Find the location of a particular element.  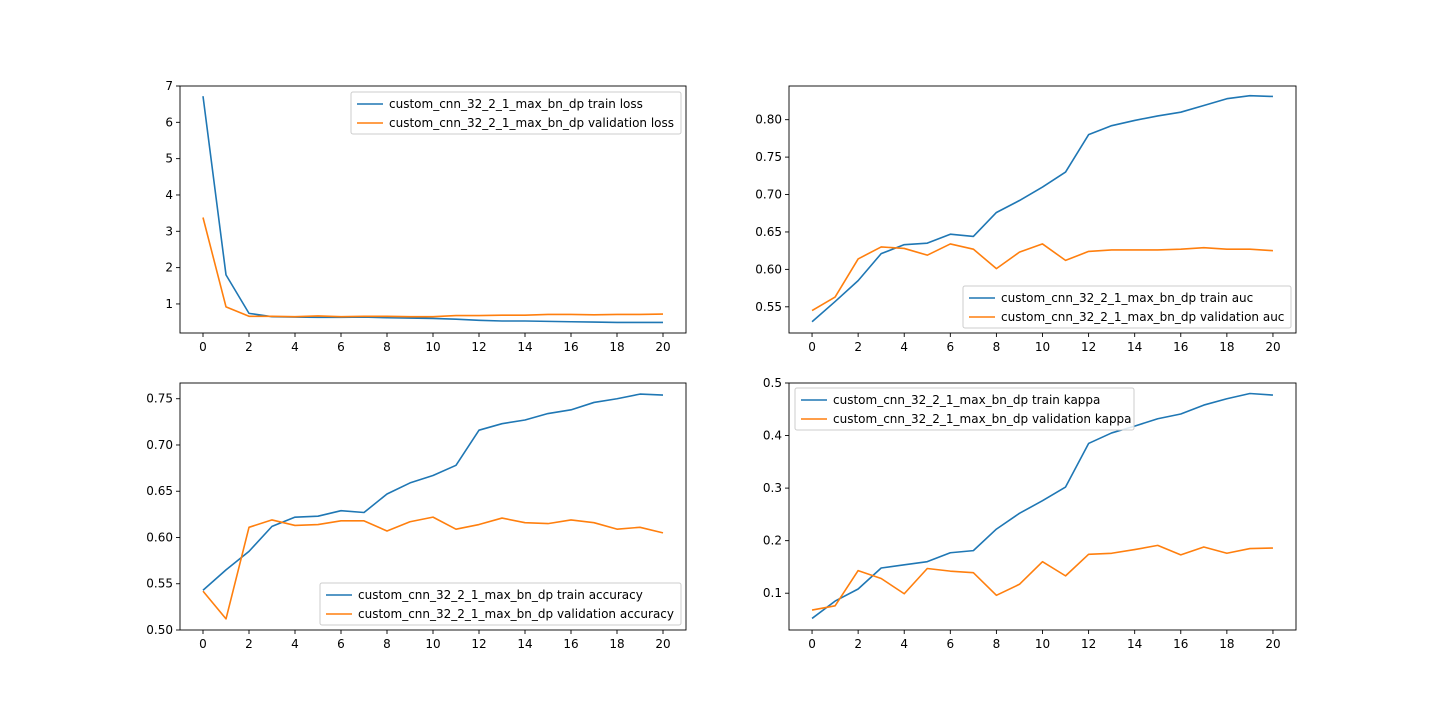

kappa-x-tick-label: 10 is located at coordinates (1042, 644).